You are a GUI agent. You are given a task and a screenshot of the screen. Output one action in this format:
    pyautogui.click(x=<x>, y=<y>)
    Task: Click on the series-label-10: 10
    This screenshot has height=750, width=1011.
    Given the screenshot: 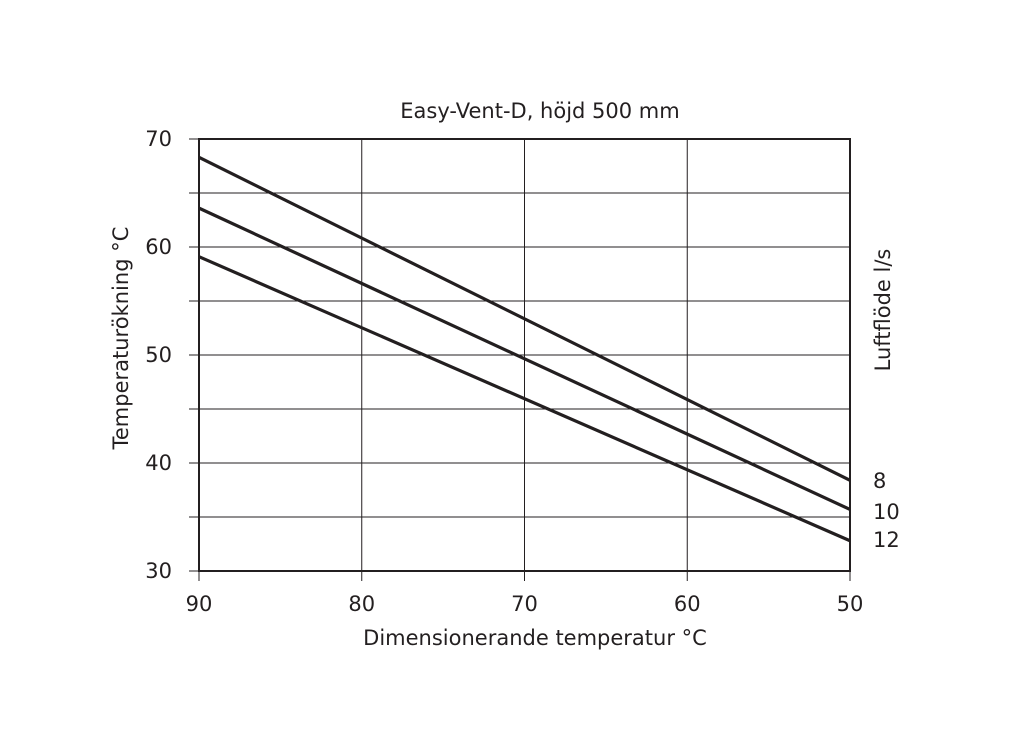 What is the action you would take?
    pyautogui.click(x=886, y=512)
    